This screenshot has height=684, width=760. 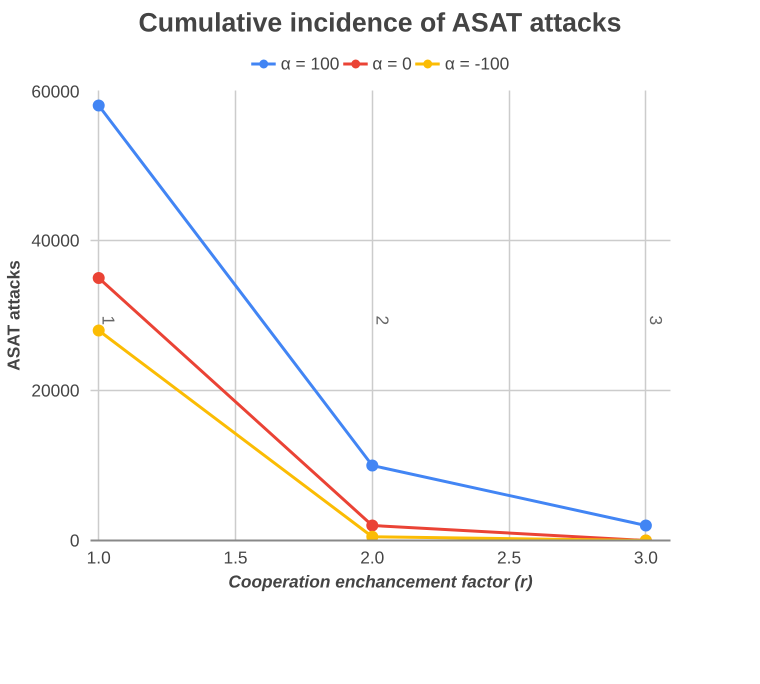 What do you see at coordinates (372, 558) in the screenshot?
I see `x-tick-label: 2.0` at bounding box center [372, 558].